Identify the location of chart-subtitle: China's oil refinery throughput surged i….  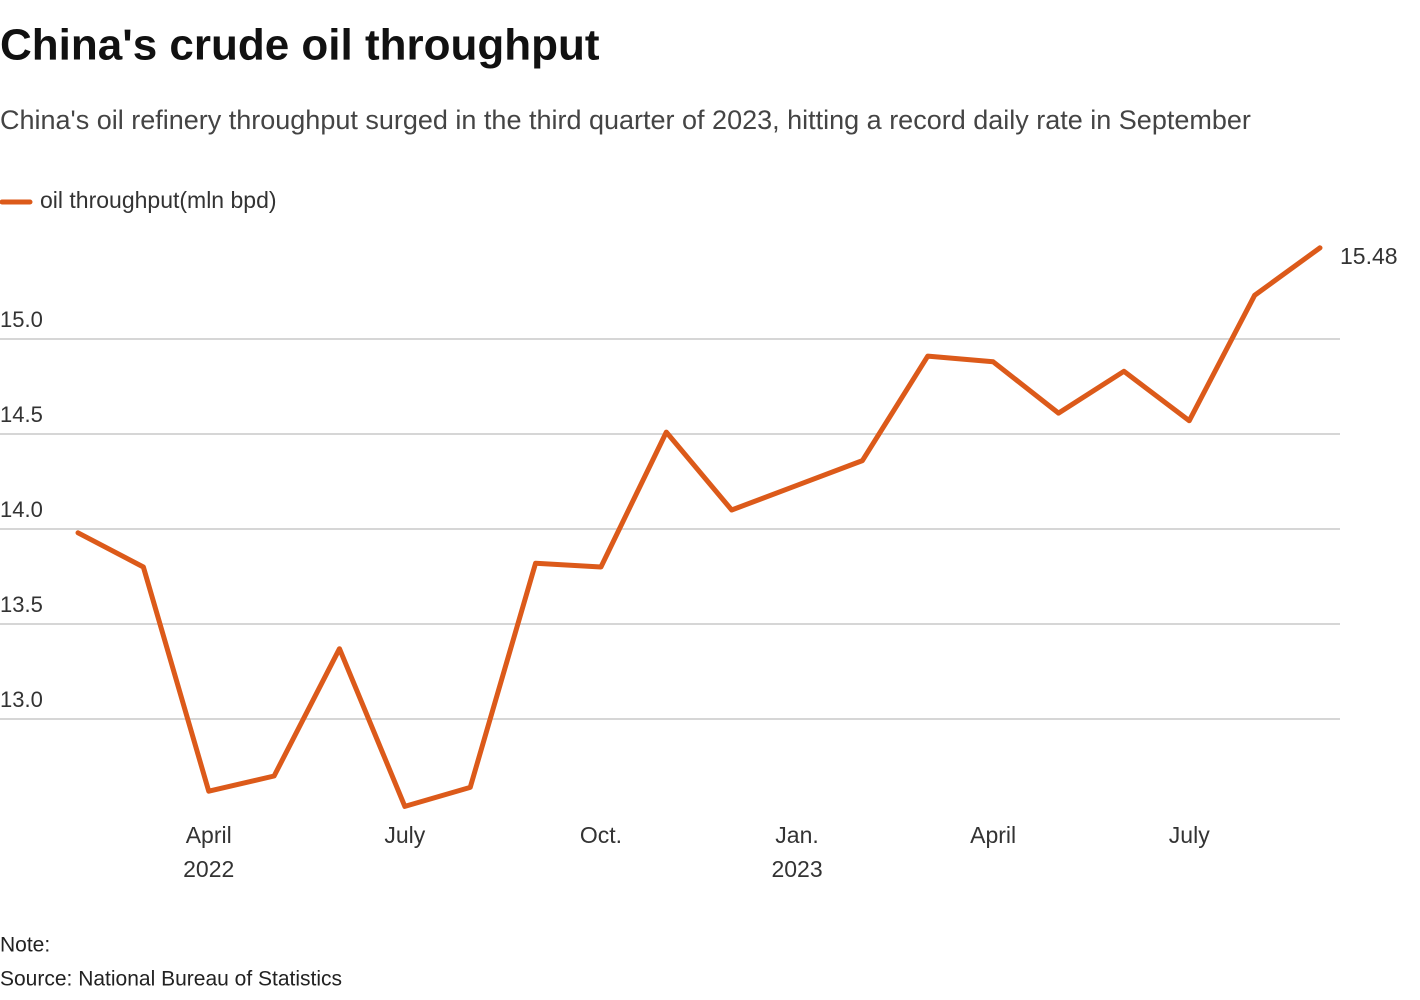
(625, 120).